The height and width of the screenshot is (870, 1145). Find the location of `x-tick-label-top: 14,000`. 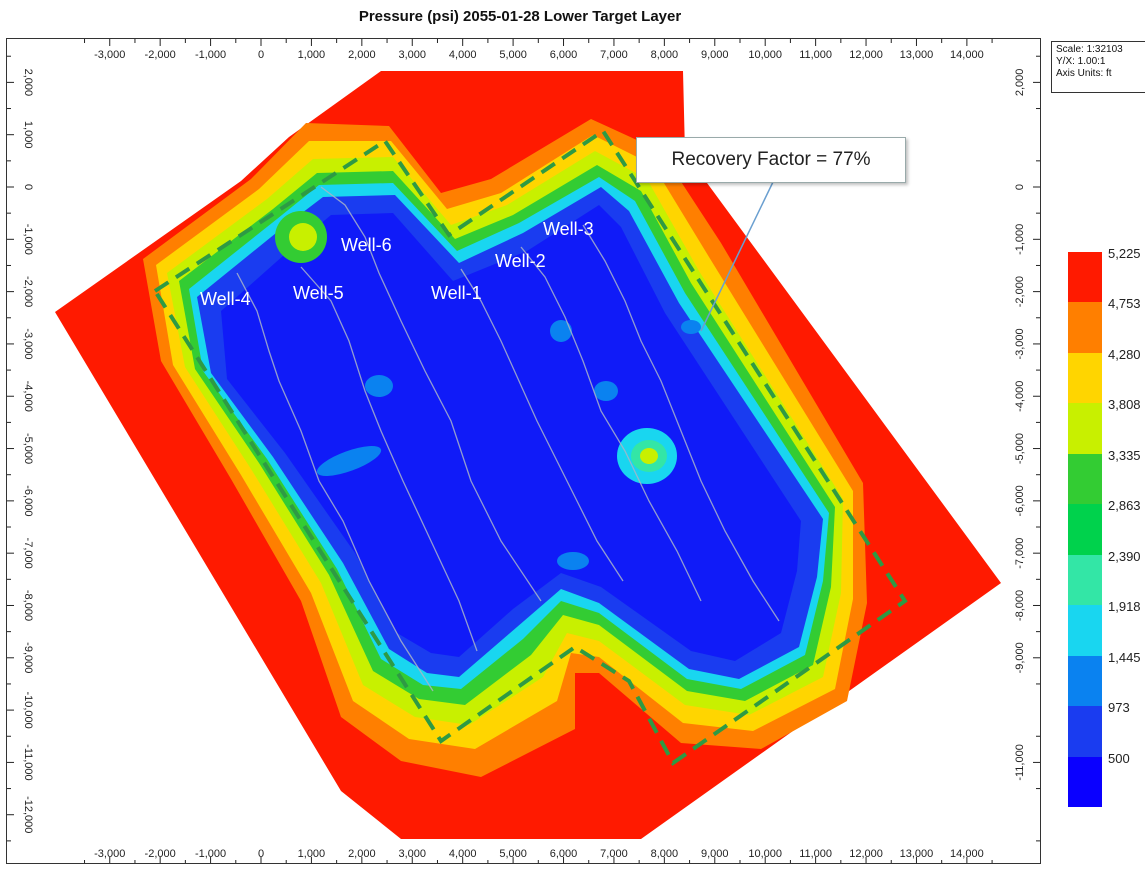

x-tick-label-top: 14,000 is located at coordinates (967, 55).